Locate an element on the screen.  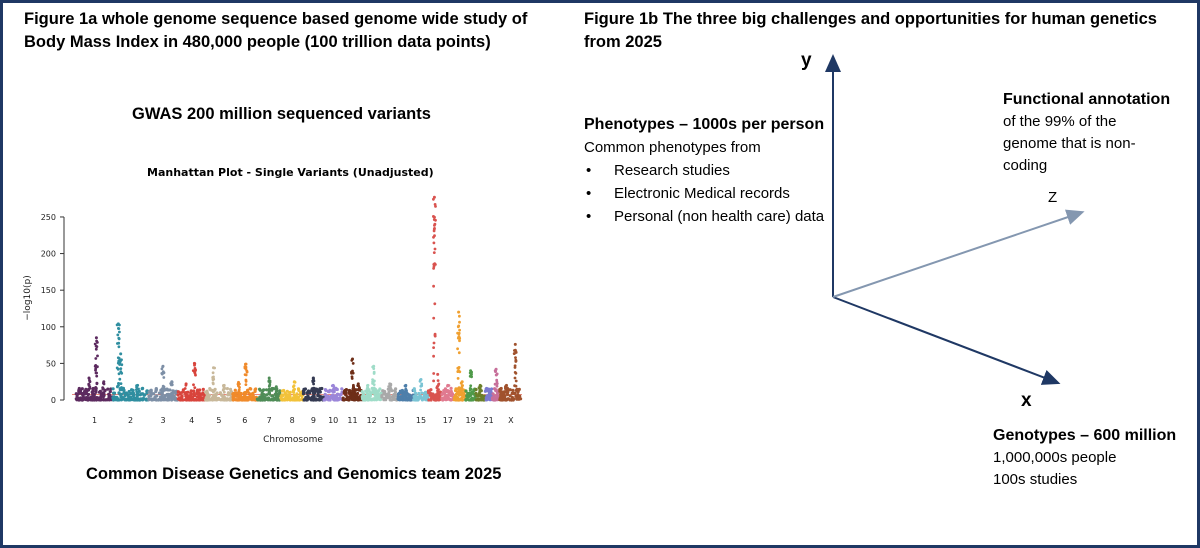
phenotypes-heading: Phenotypes – 1000s per person is located at coordinates (704, 124).